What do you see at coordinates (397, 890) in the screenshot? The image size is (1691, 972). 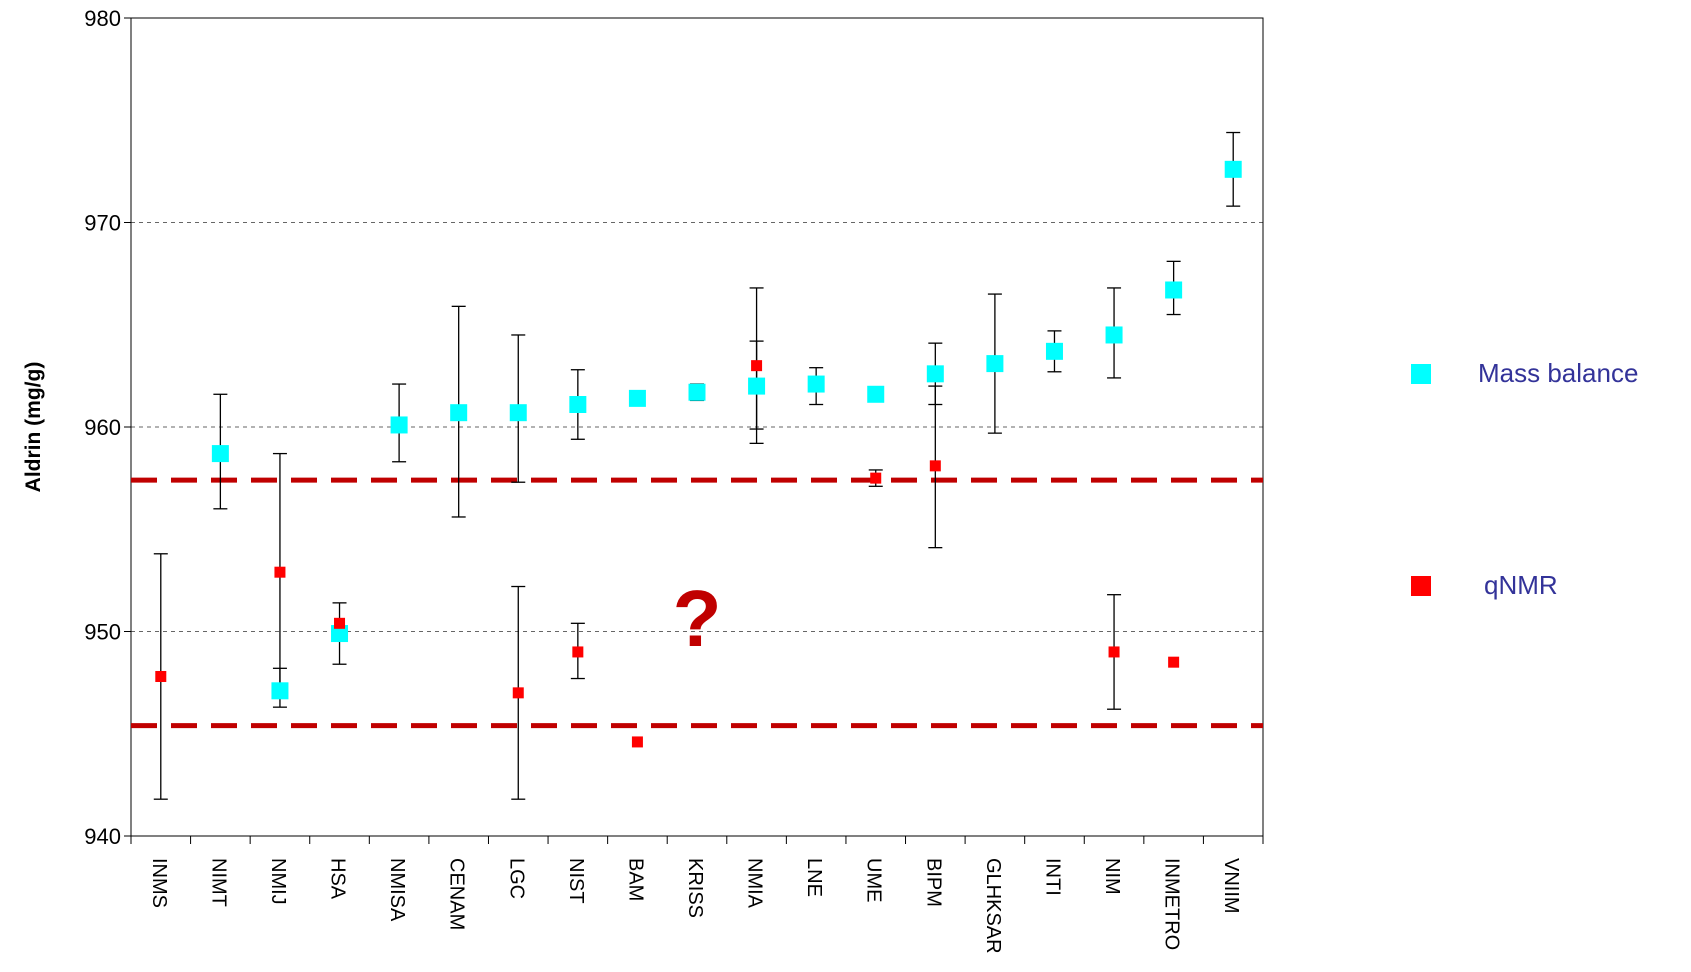 I see `x-tick-label: NMISA` at bounding box center [397, 890].